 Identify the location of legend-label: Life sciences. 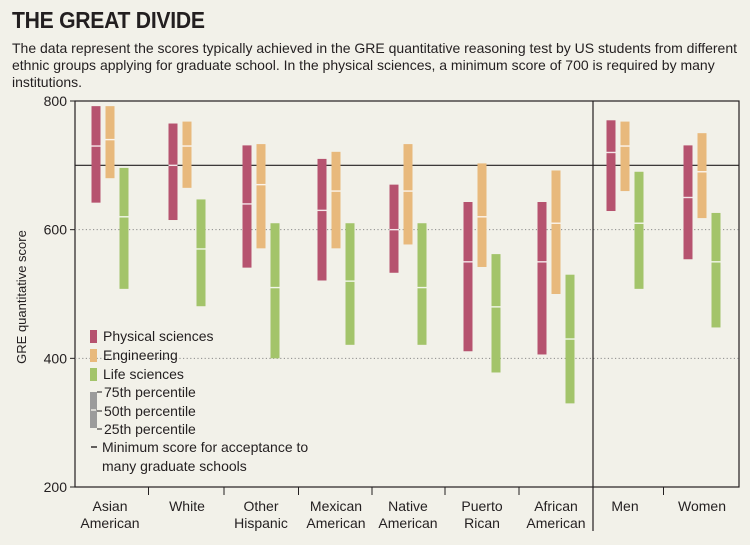
(143, 374).